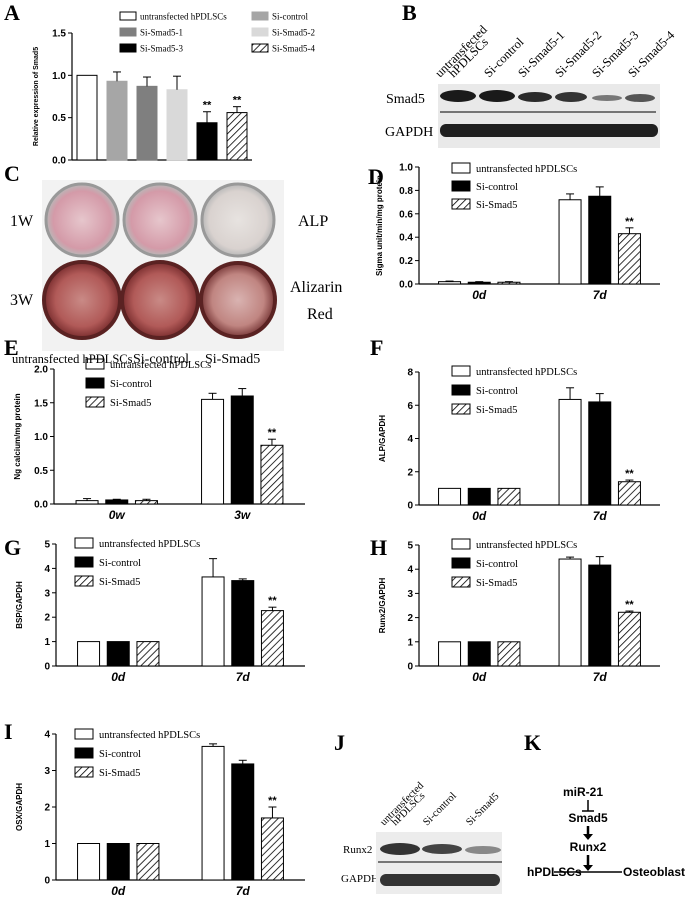 This screenshot has height=911, width=685. Describe the element at coordinates (549, 130) in the screenshot. I see `blot-B-gapdh-bands` at that location.